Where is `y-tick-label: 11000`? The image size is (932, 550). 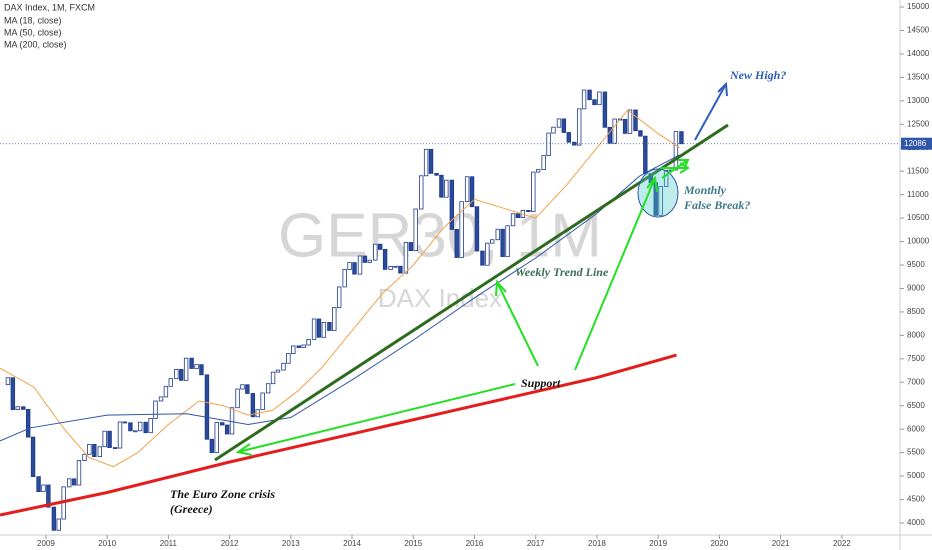 y-tick-label: 11000 is located at coordinates (918, 194).